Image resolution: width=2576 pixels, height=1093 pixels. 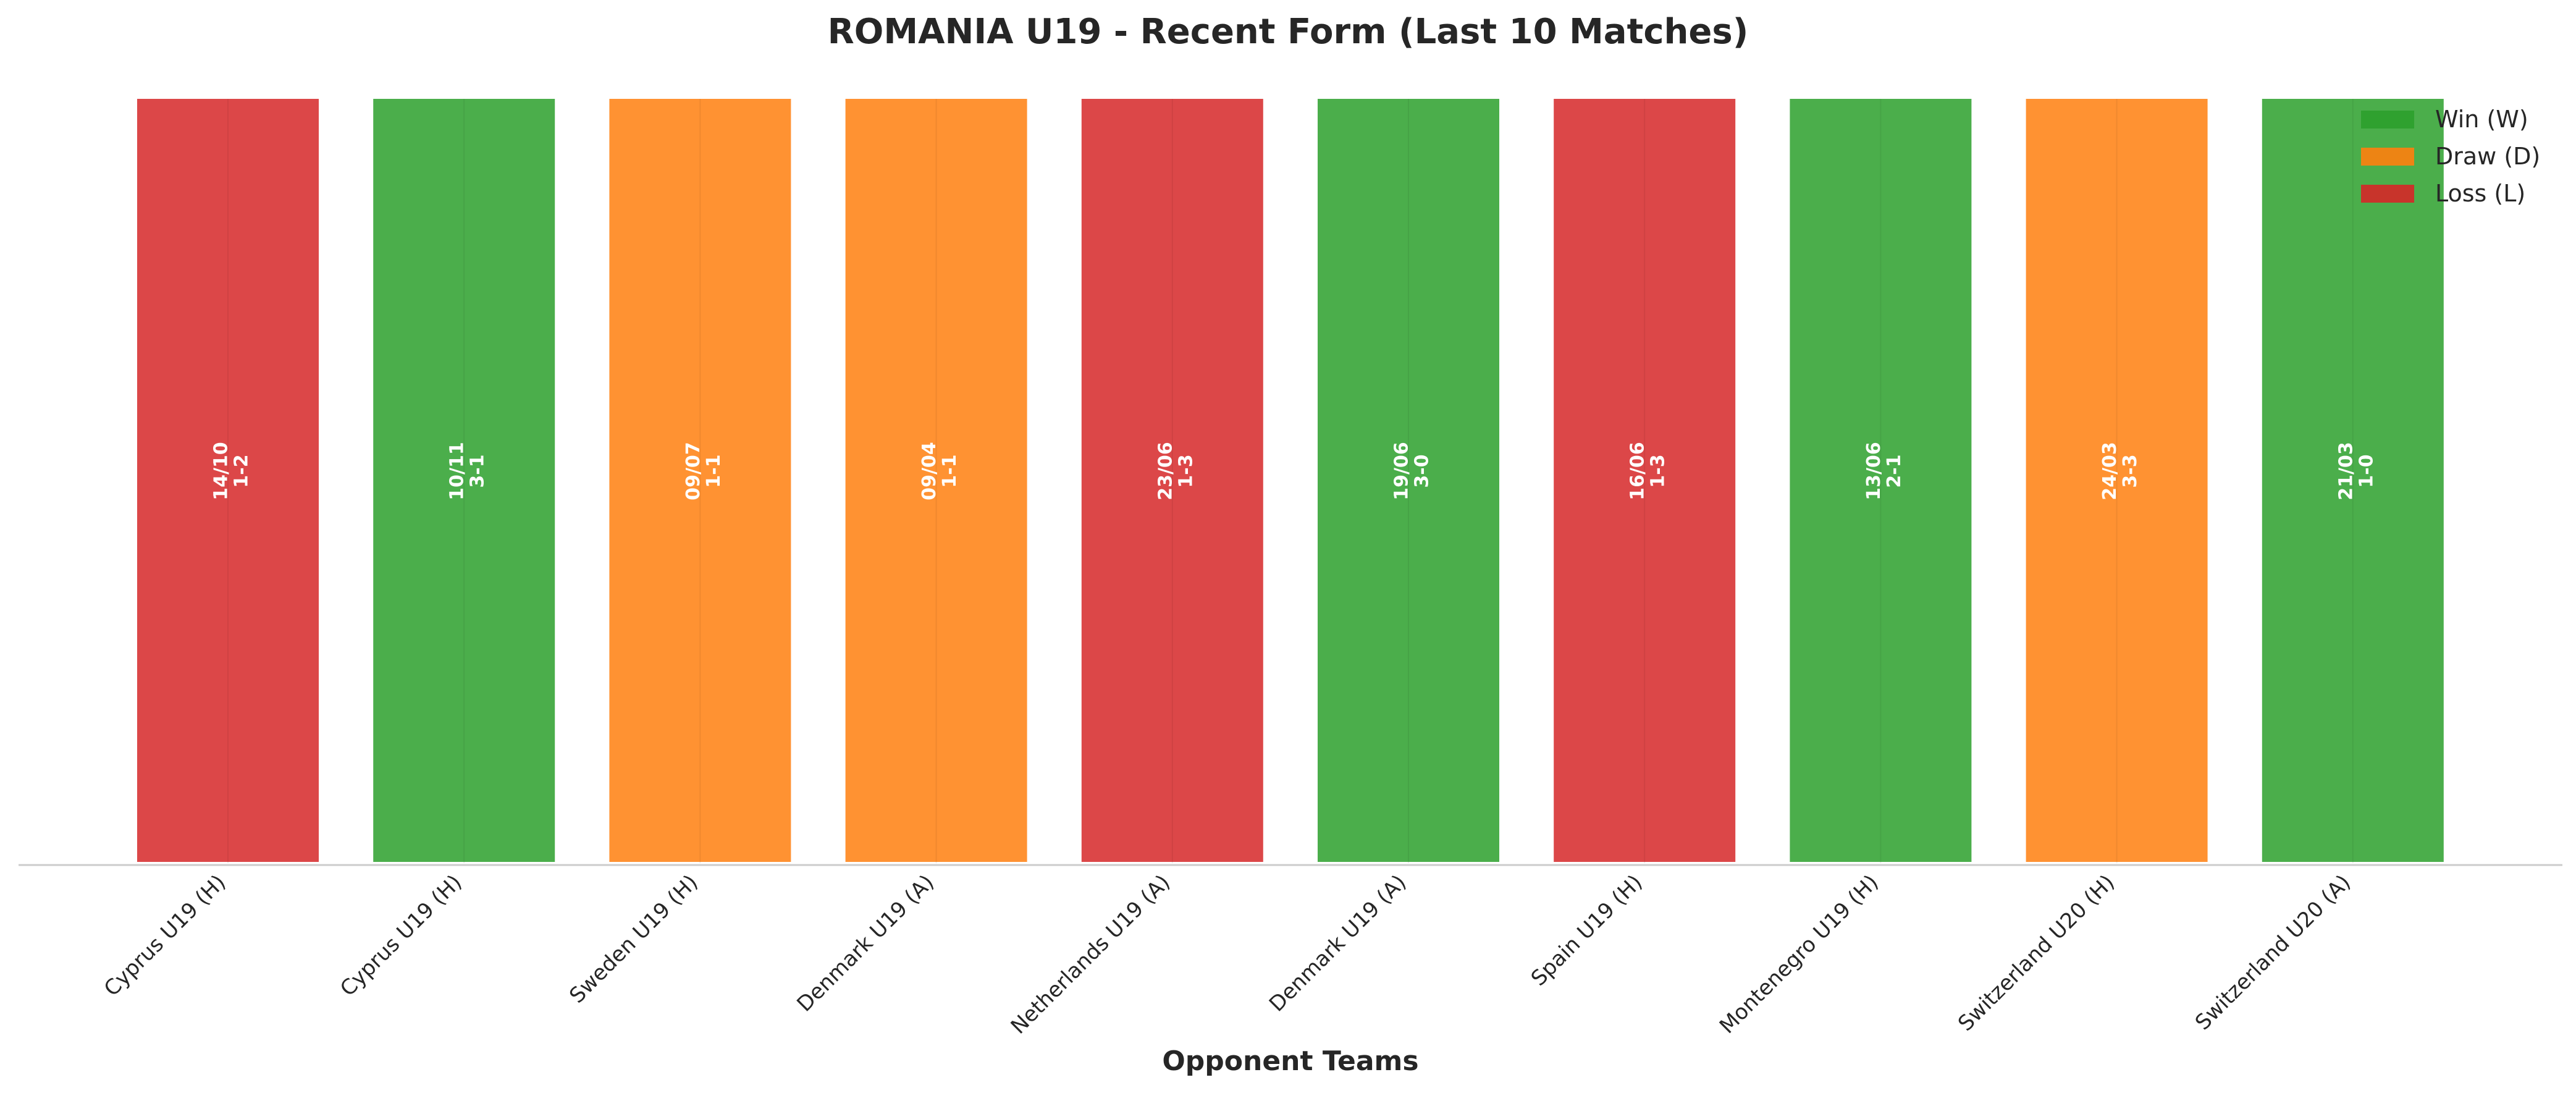 I want to click on bar-data-label: 09/041-1, so click(x=940, y=471).